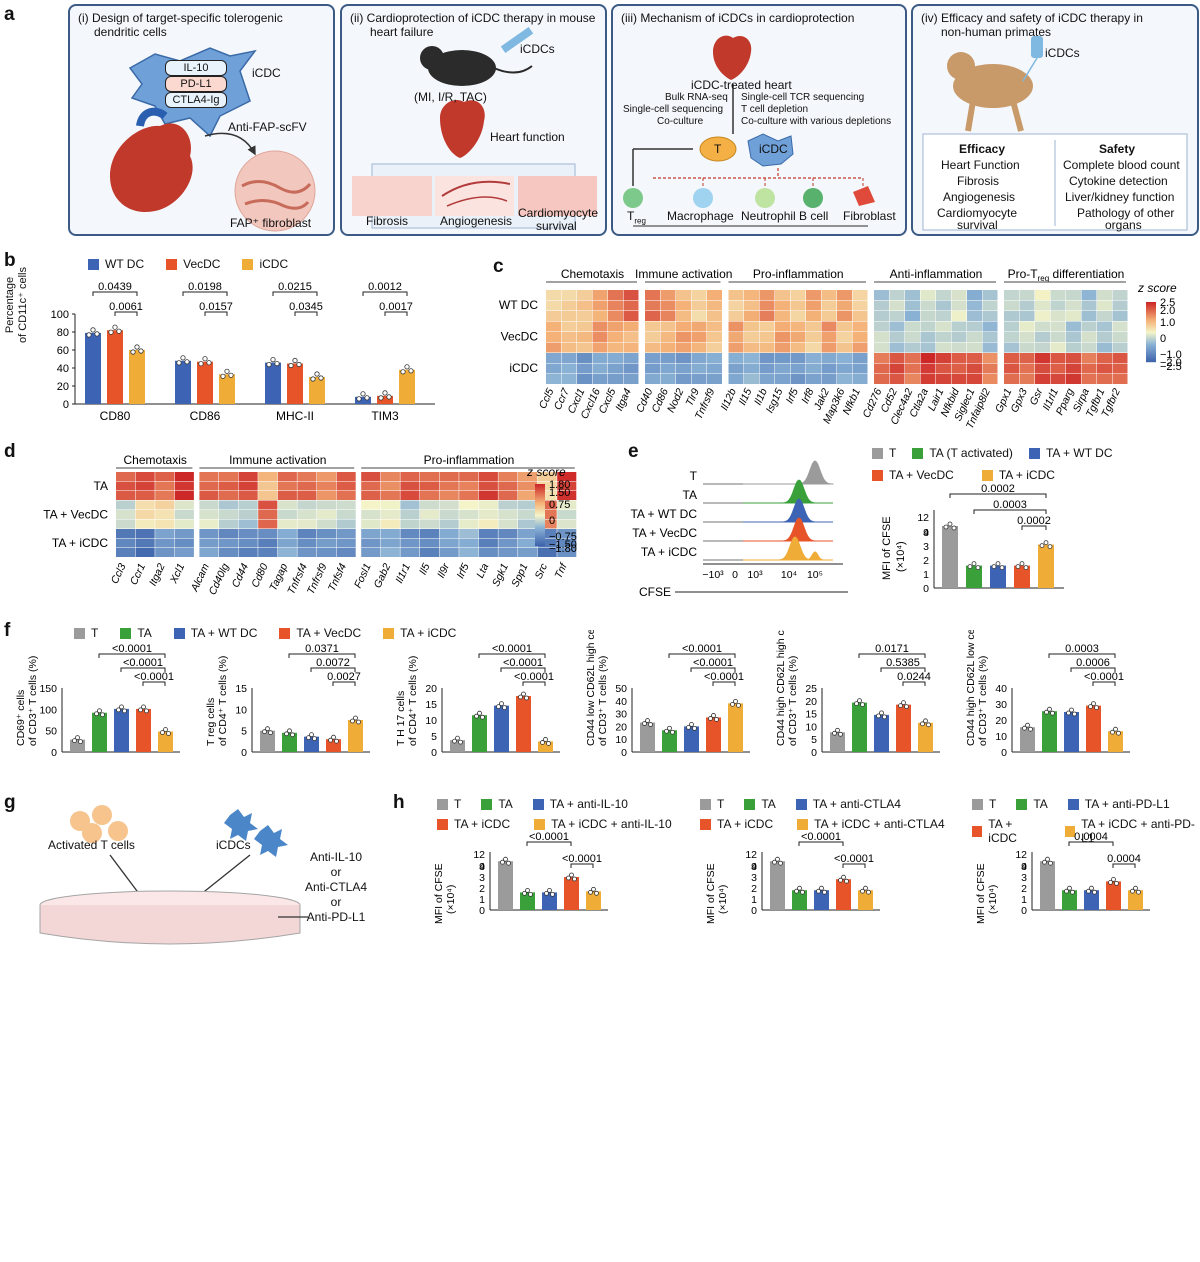 The width and height of the screenshot is (1200, 1262). What do you see at coordinates (387, 221) in the screenshot?
I see `fibrosis-label: Fibrosis` at bounding box center [387, 221].